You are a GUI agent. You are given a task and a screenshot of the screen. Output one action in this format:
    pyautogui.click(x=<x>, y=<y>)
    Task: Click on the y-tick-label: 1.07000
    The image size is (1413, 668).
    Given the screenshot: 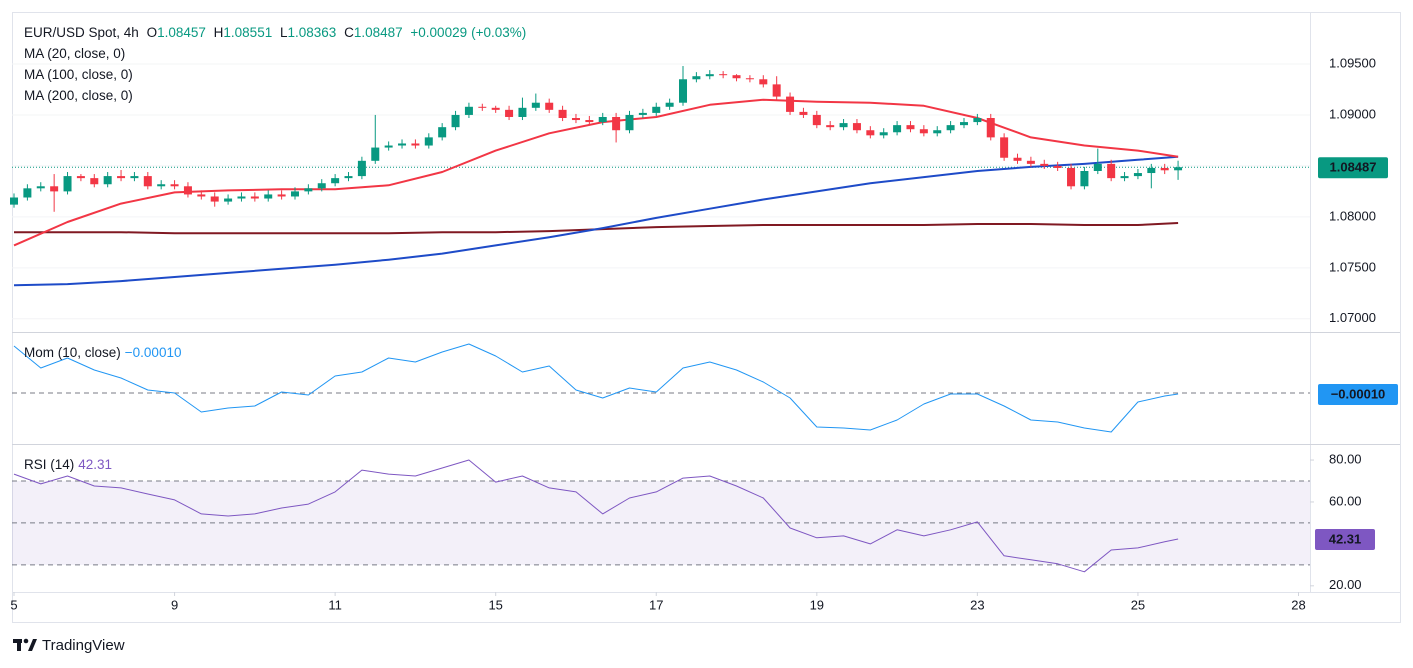 What is the action you would take?
    pyautogui.click(x=1352, y=317)
    